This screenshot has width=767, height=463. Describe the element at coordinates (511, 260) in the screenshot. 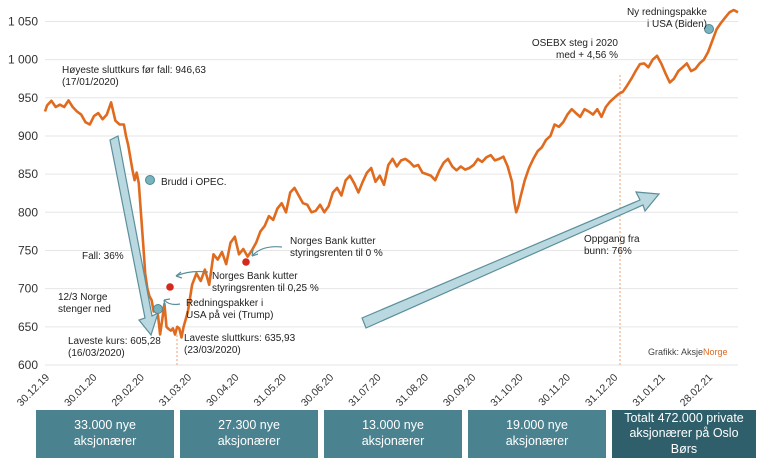

I see `recovery-arrow` at that location.